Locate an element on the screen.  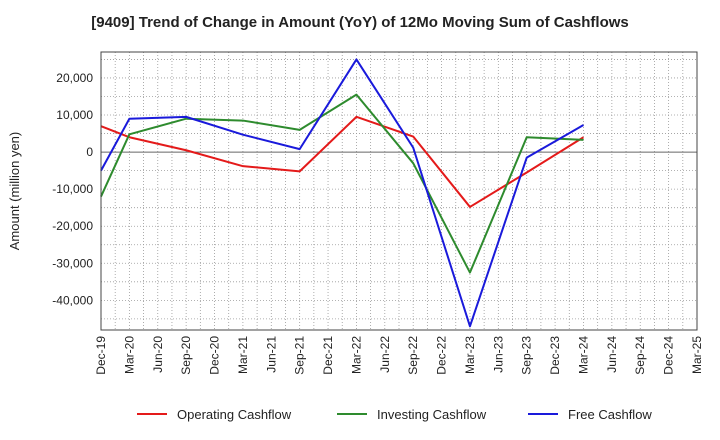
y-tick-label: 20,000 is located at coordinates (74, 78).